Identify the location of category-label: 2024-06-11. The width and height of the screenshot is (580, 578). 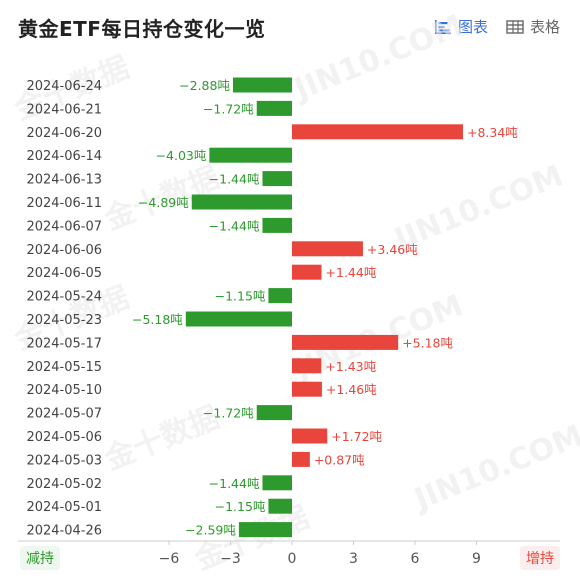
(64, 203).